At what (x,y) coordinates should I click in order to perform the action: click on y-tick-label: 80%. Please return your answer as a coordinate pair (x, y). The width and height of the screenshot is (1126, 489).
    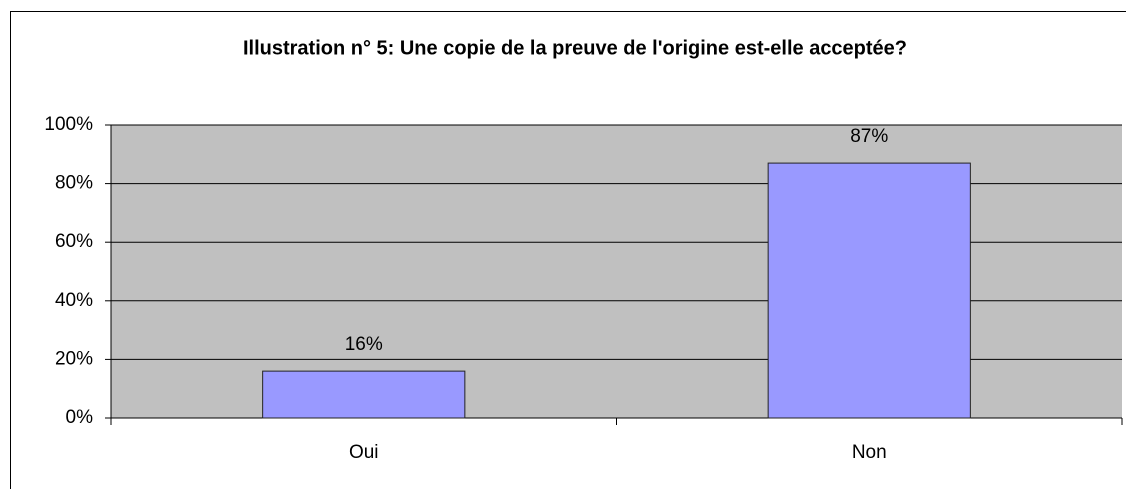
    Looking at the image, I should click on (74, 183).